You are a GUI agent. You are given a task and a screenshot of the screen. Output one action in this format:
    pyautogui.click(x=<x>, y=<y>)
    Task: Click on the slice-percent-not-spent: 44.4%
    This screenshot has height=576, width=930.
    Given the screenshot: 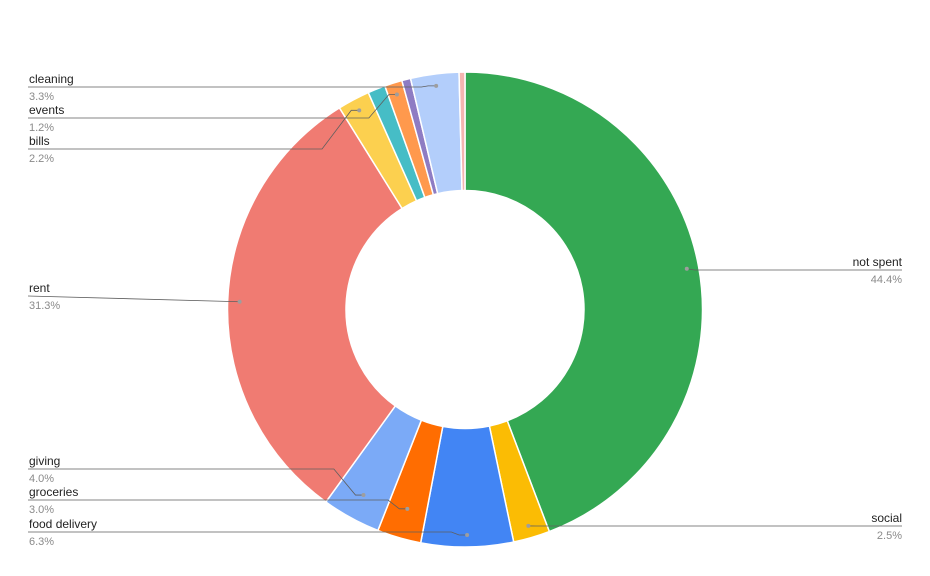 What is the action you would take?
    pyautogui.click(x=886, y=280)
    